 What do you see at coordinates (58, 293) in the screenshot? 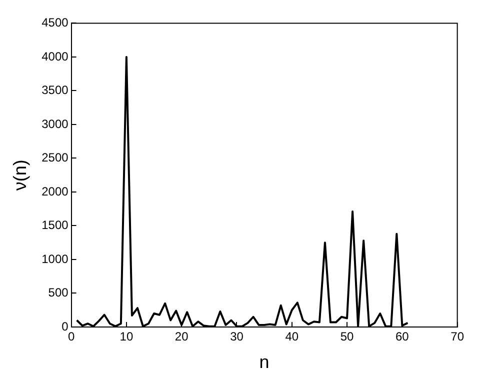
I see `y-tick-label: 500` at bounding box center [58, 293].